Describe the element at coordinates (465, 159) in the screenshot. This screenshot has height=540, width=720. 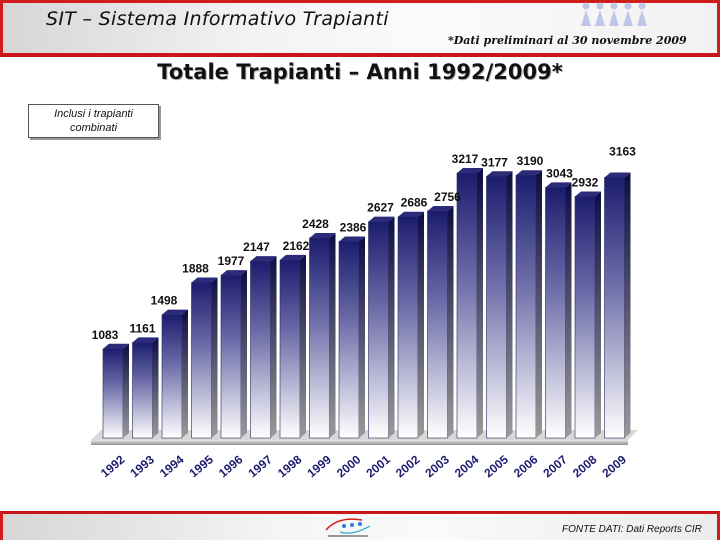
I see `value-label-2004: 3217` at that location.